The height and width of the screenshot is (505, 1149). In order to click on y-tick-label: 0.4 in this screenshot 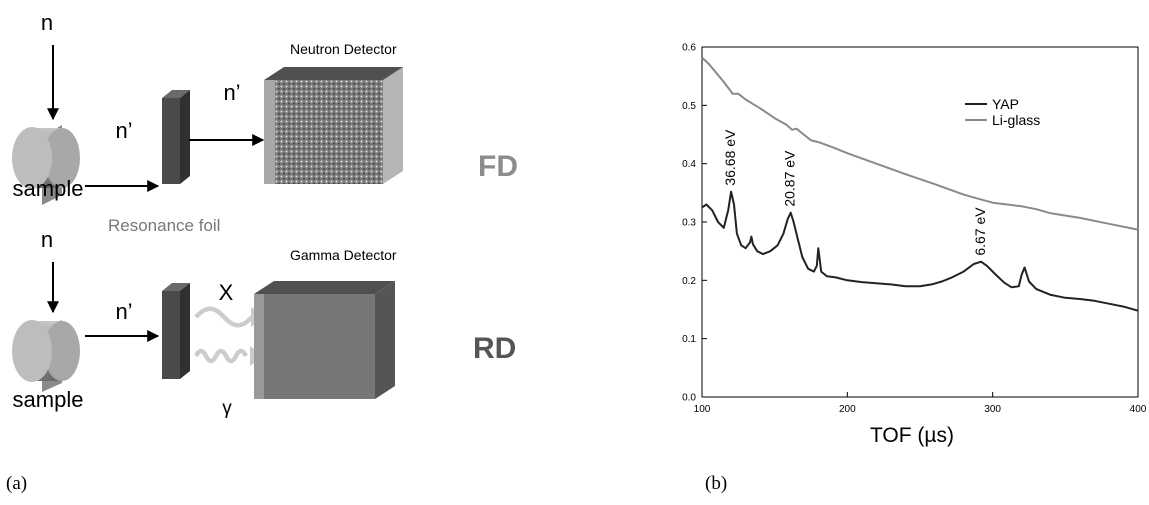, I will do `click(689, 164)`.